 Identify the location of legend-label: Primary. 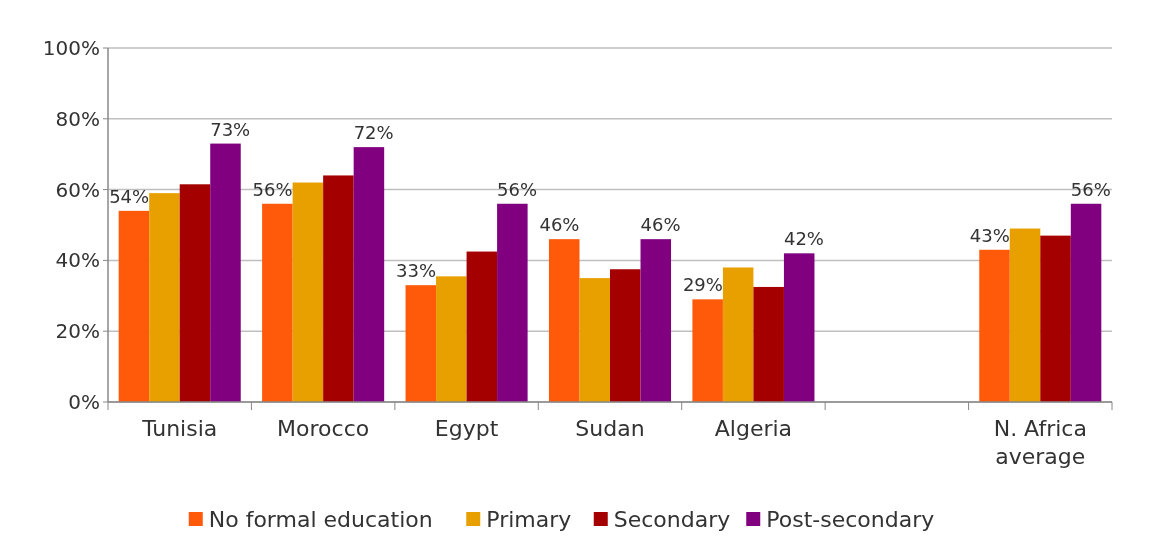
(529, 519).